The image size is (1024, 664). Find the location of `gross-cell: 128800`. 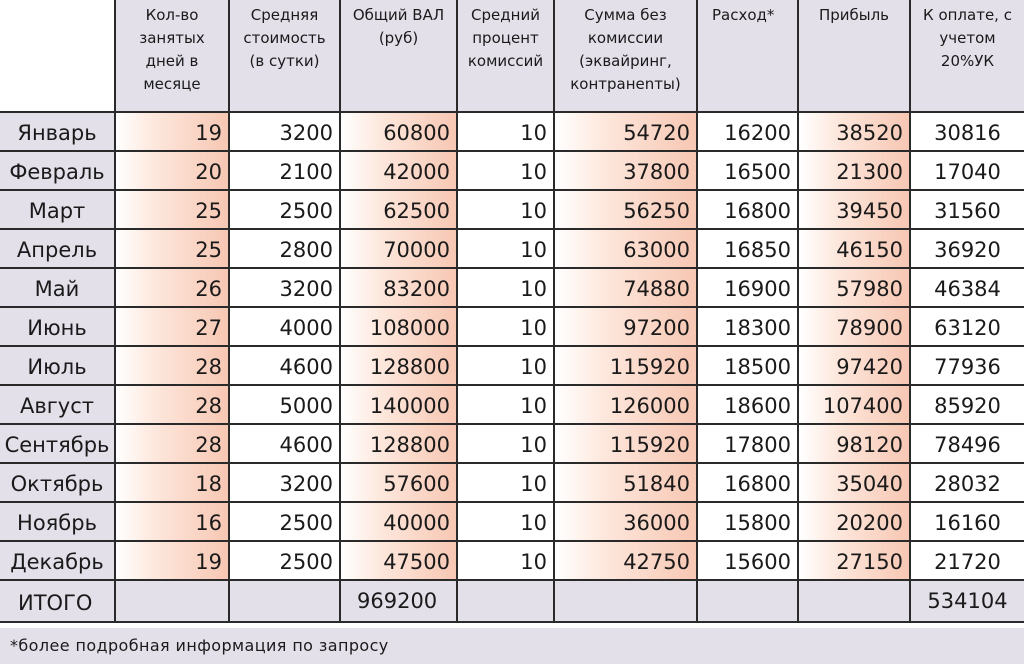

gross-cell: 128800 is located at coordinates (398, 443).